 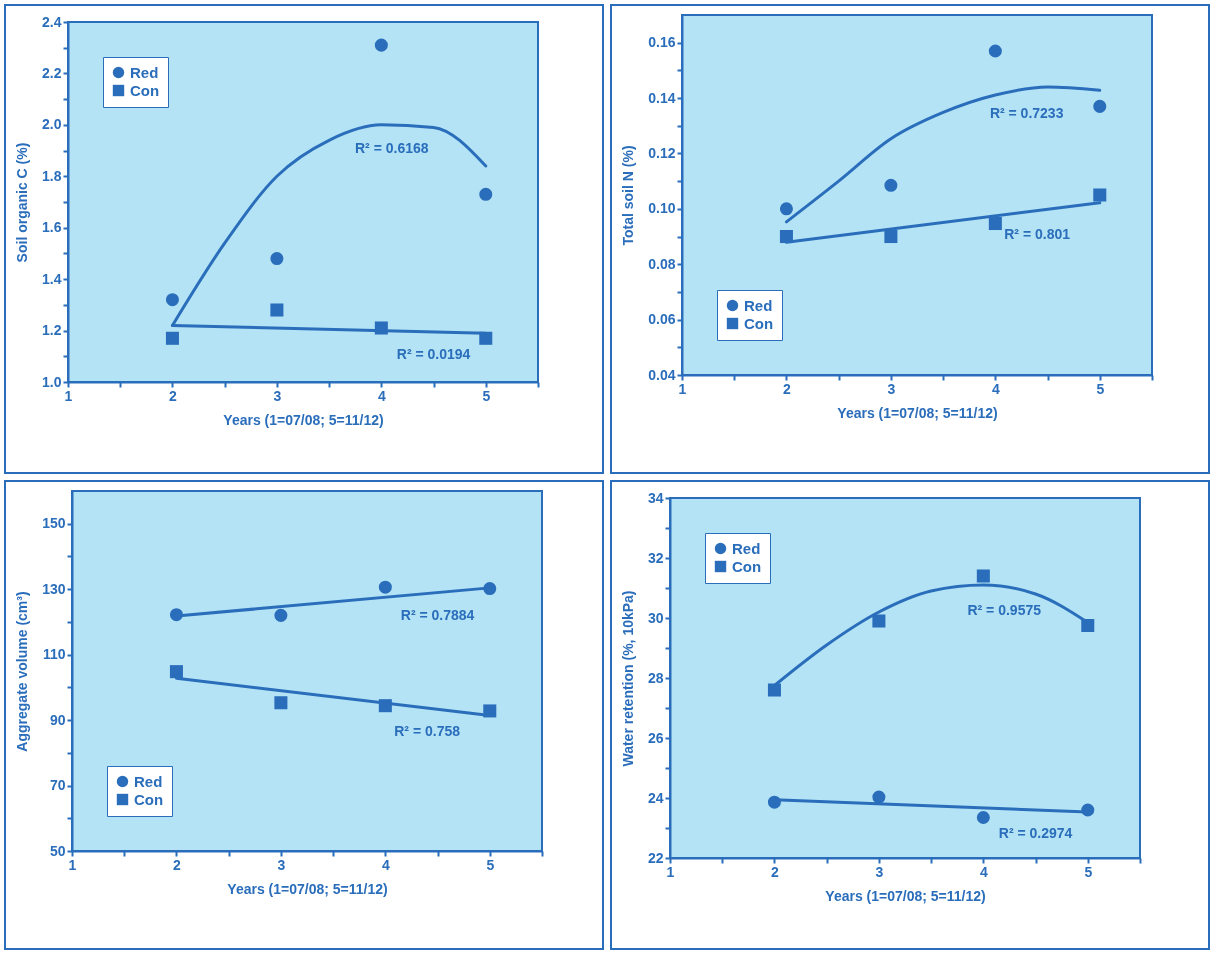 What do you see at coordinates (662, 263) in the screenshot?
I see `y-tick-label: 0.08` at bounding box center [662, 263].